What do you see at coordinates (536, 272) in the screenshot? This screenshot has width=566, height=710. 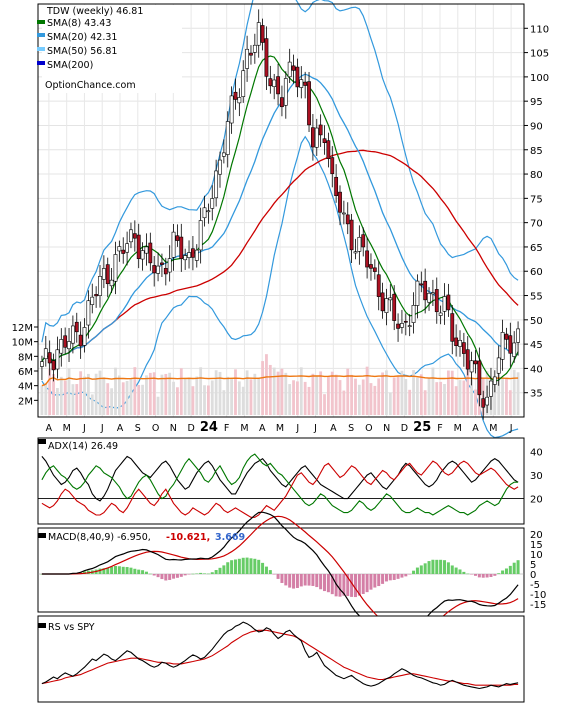 I see `price-tick-label: 60` at bounding box center [536, 272].